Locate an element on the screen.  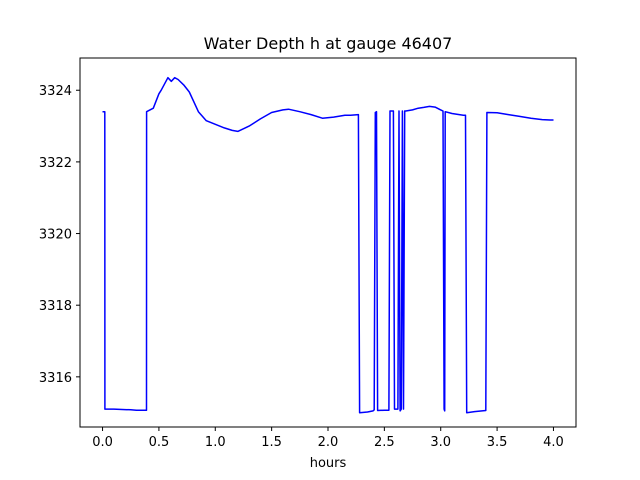
x-tick-label: 0.0 is located at coordinates (102, 442).